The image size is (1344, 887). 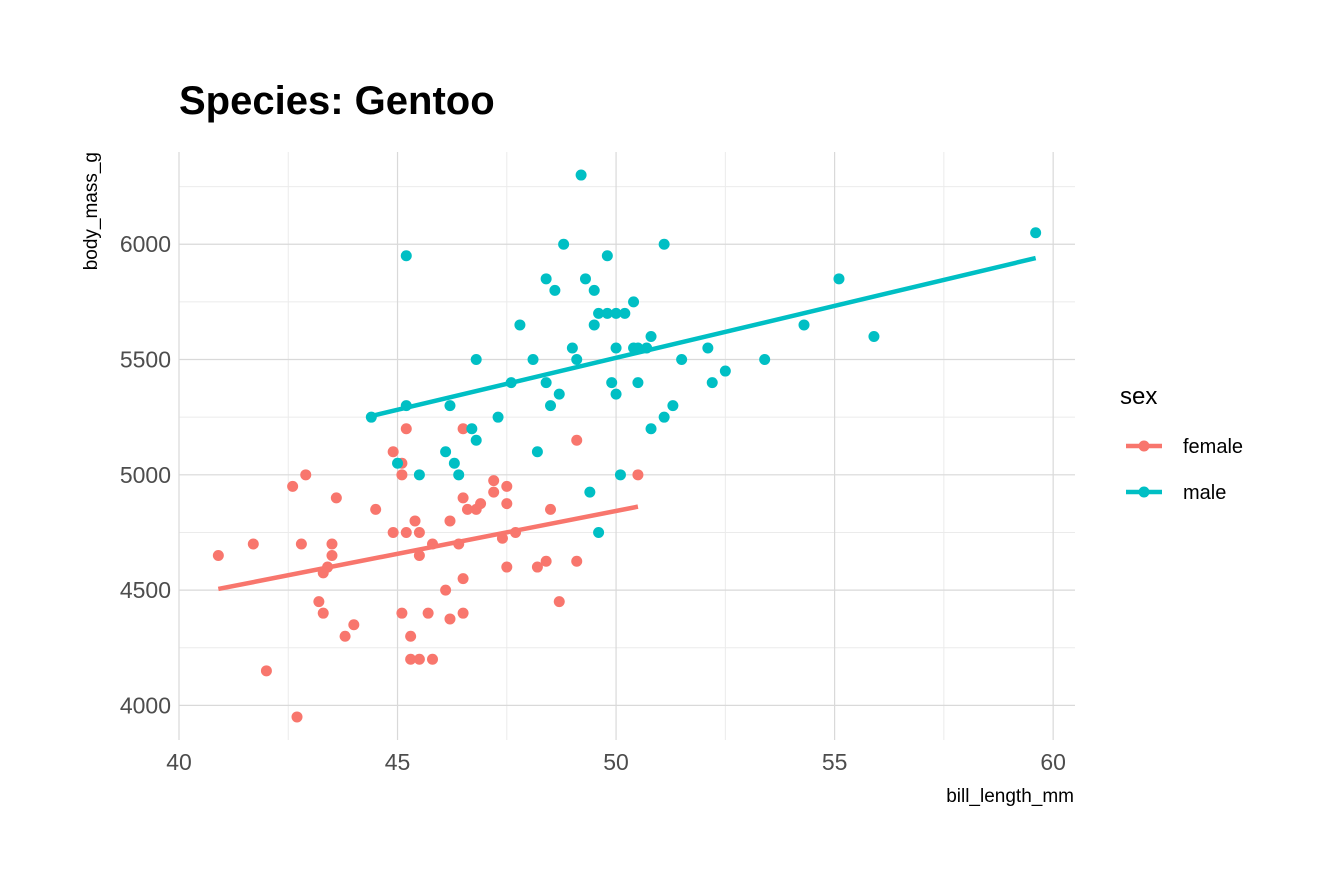 What do you see at coordinates (1213, 447) in the screenshot?
I see `legend-label-female: female` at bounding box center [1213, 447].